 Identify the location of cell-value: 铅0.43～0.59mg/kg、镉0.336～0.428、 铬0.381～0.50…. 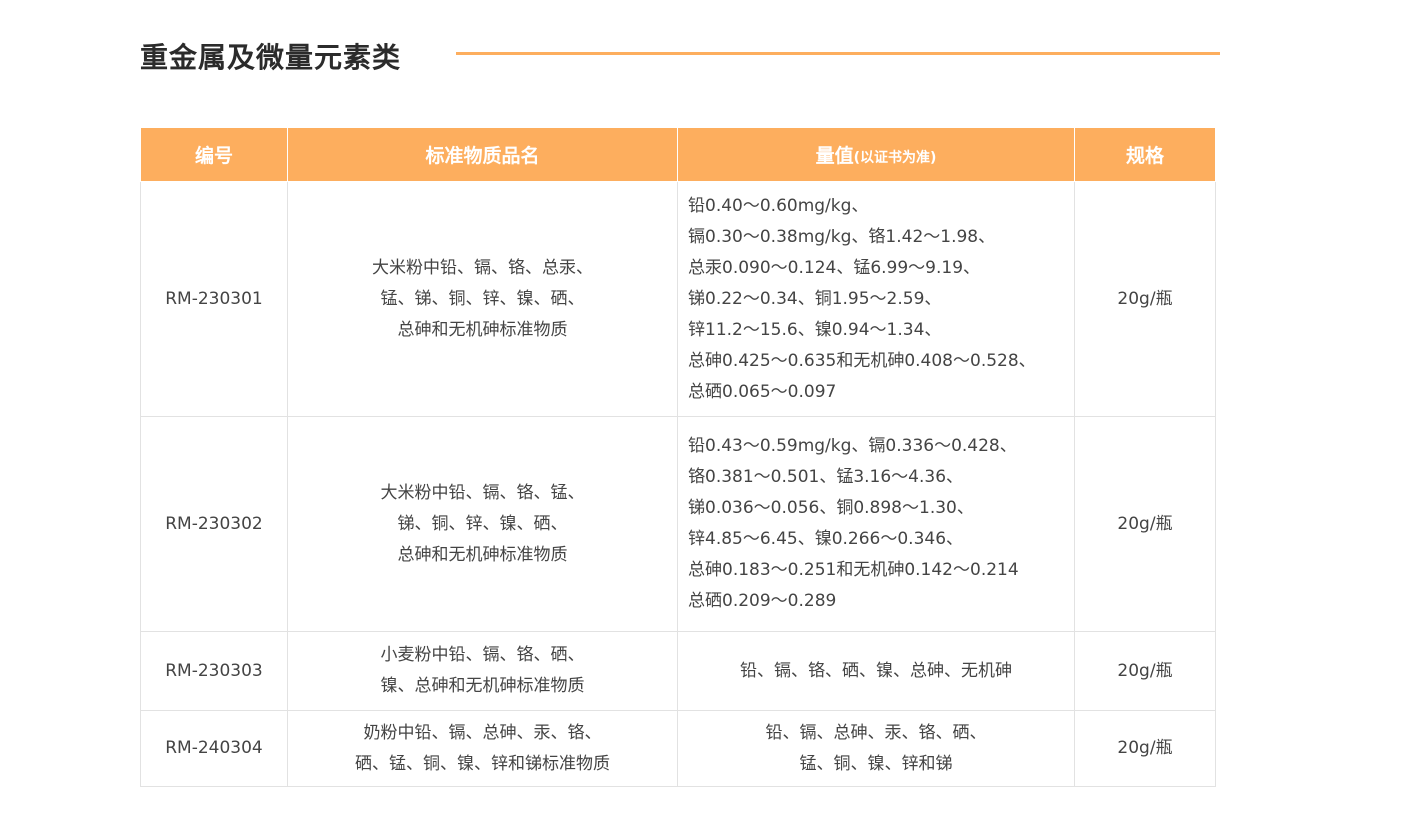
(876, 524).